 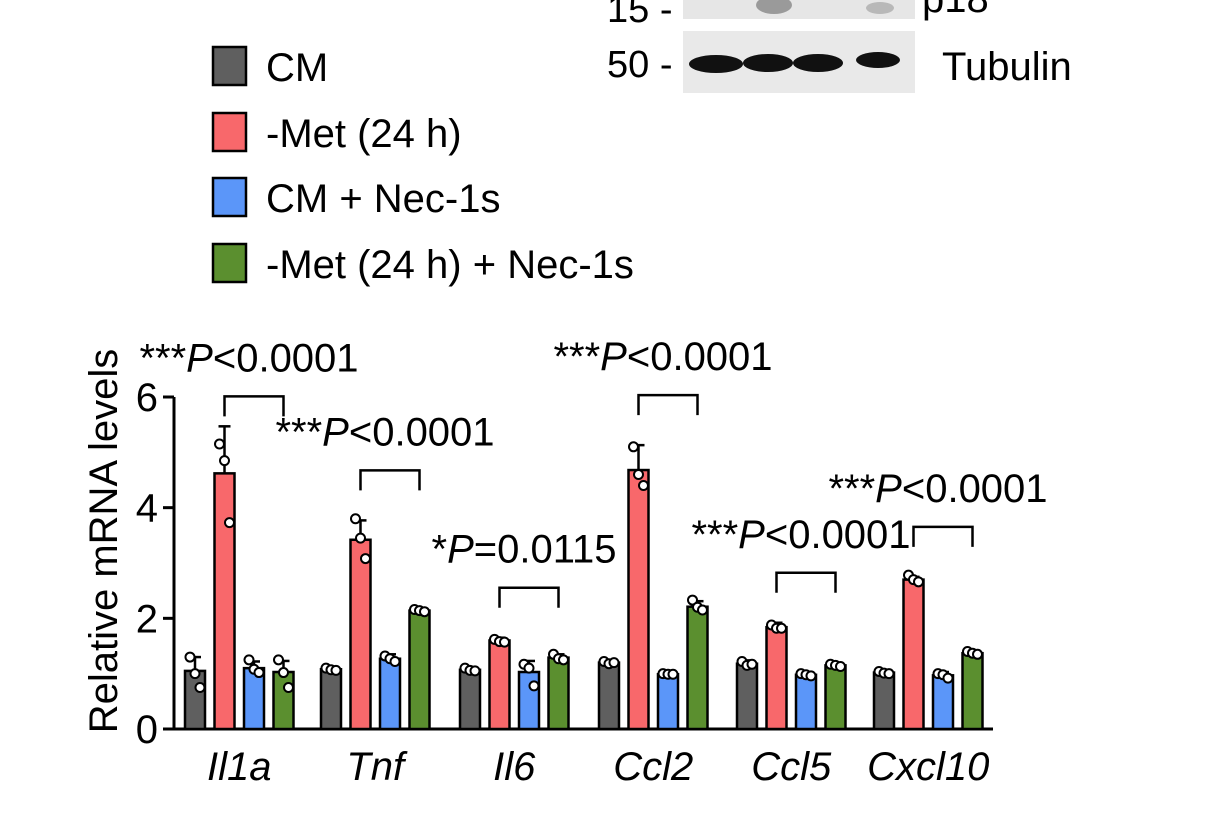 What do you see at coordinates (147, 619) in the screenshot?
I see `y-tick-label: 2` at bounding box center [147, 619].